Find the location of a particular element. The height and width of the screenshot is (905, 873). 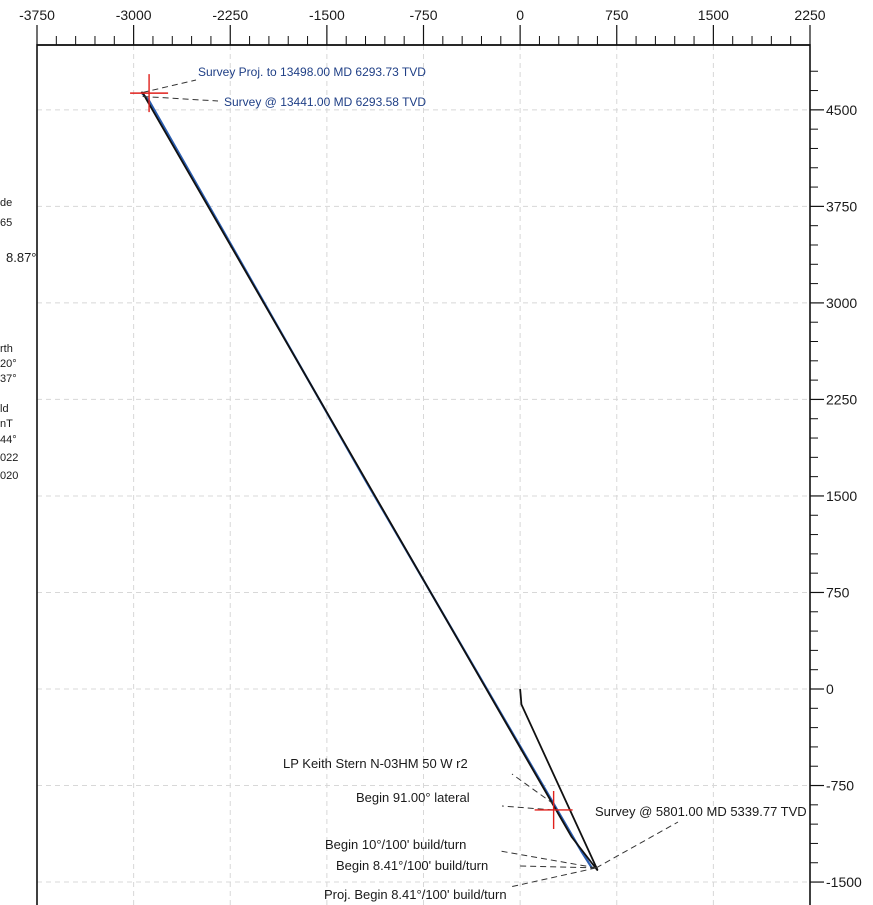

side-text-10: 022 is located at coordinates (9, 458).